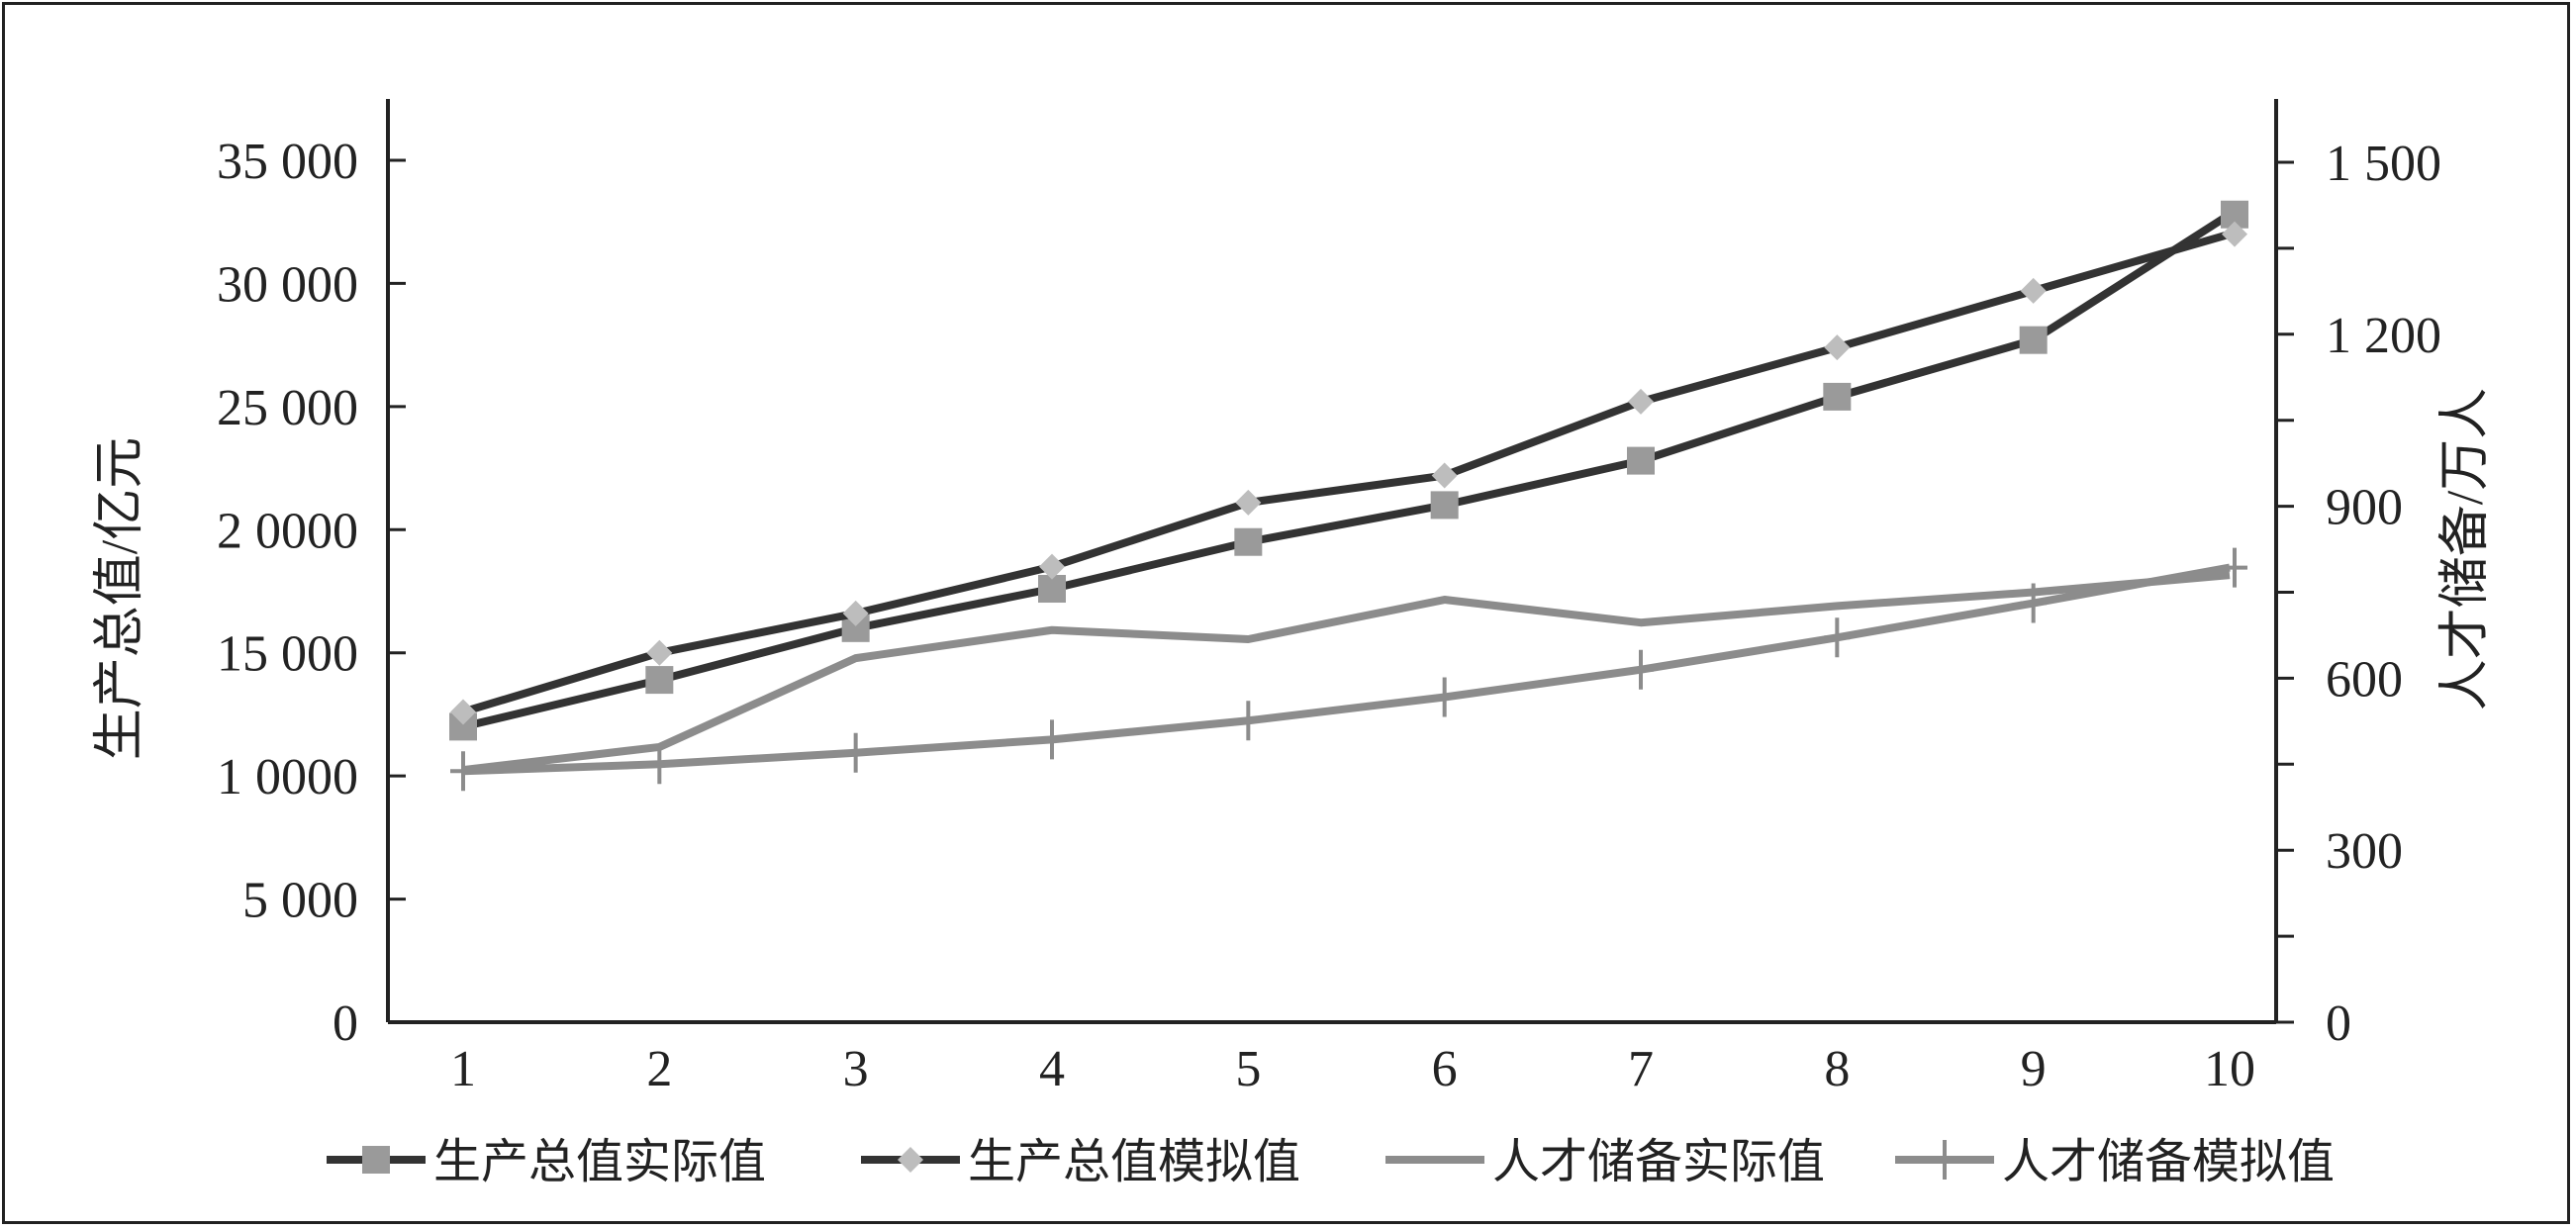 The image size is (2576, 1230). What do you see at coordinates (287, 162) in the screenshot?
I see `y-tick-label-left: 35 000` at bounding box center [287, 162].